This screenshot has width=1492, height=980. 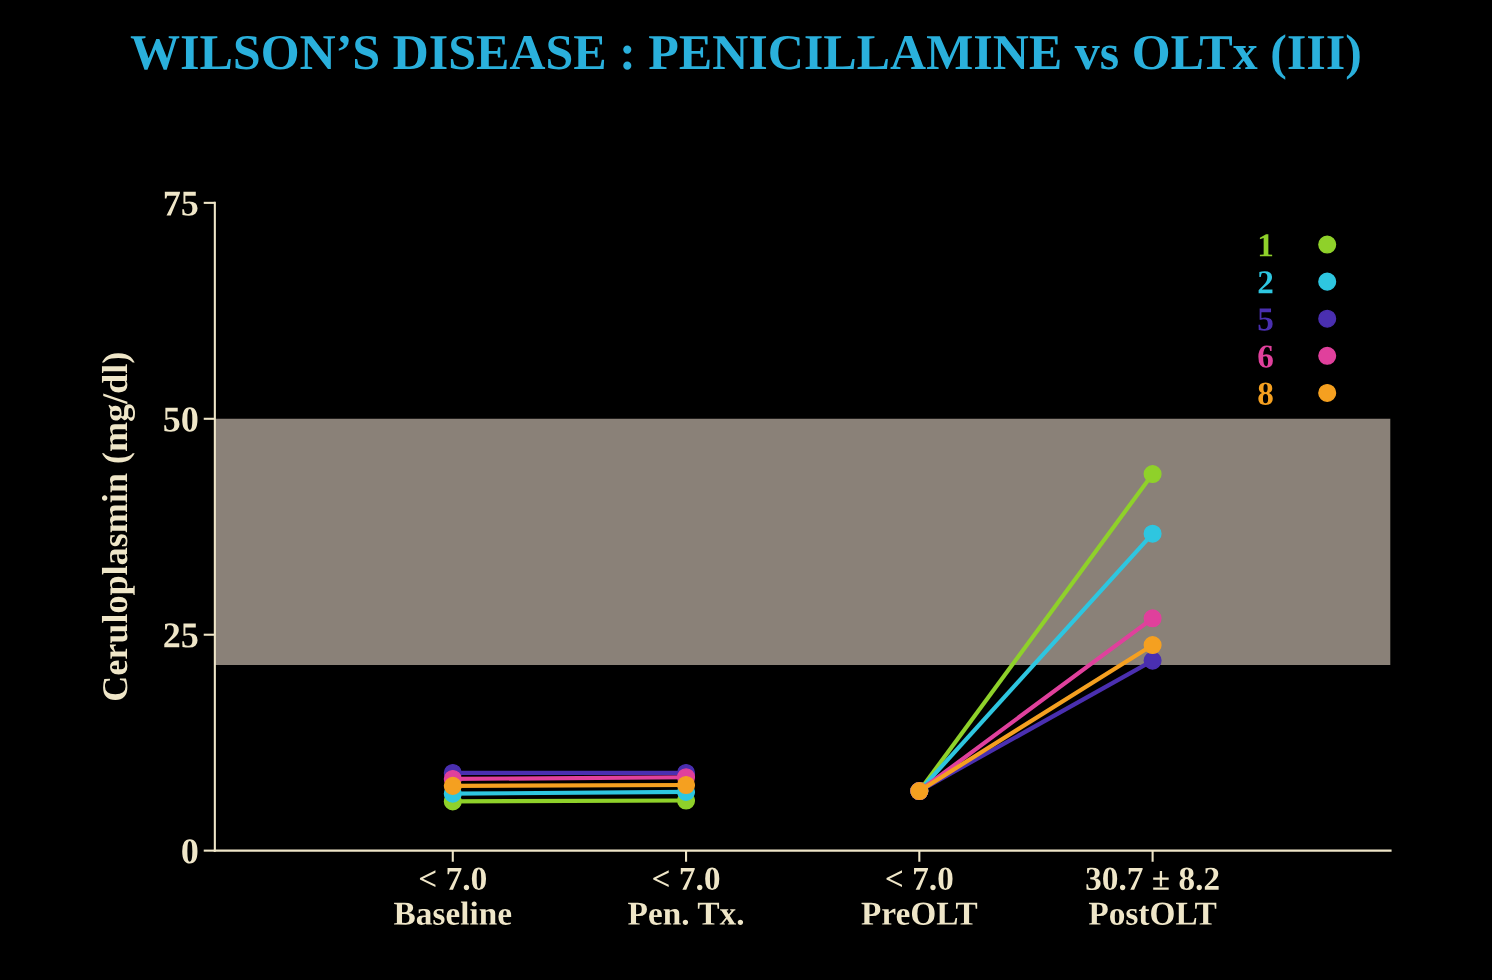 What do you see at coordinates (181, 635) in the screenshot?
I see `y-tick-label: 25` at bounding box center [181, 635].